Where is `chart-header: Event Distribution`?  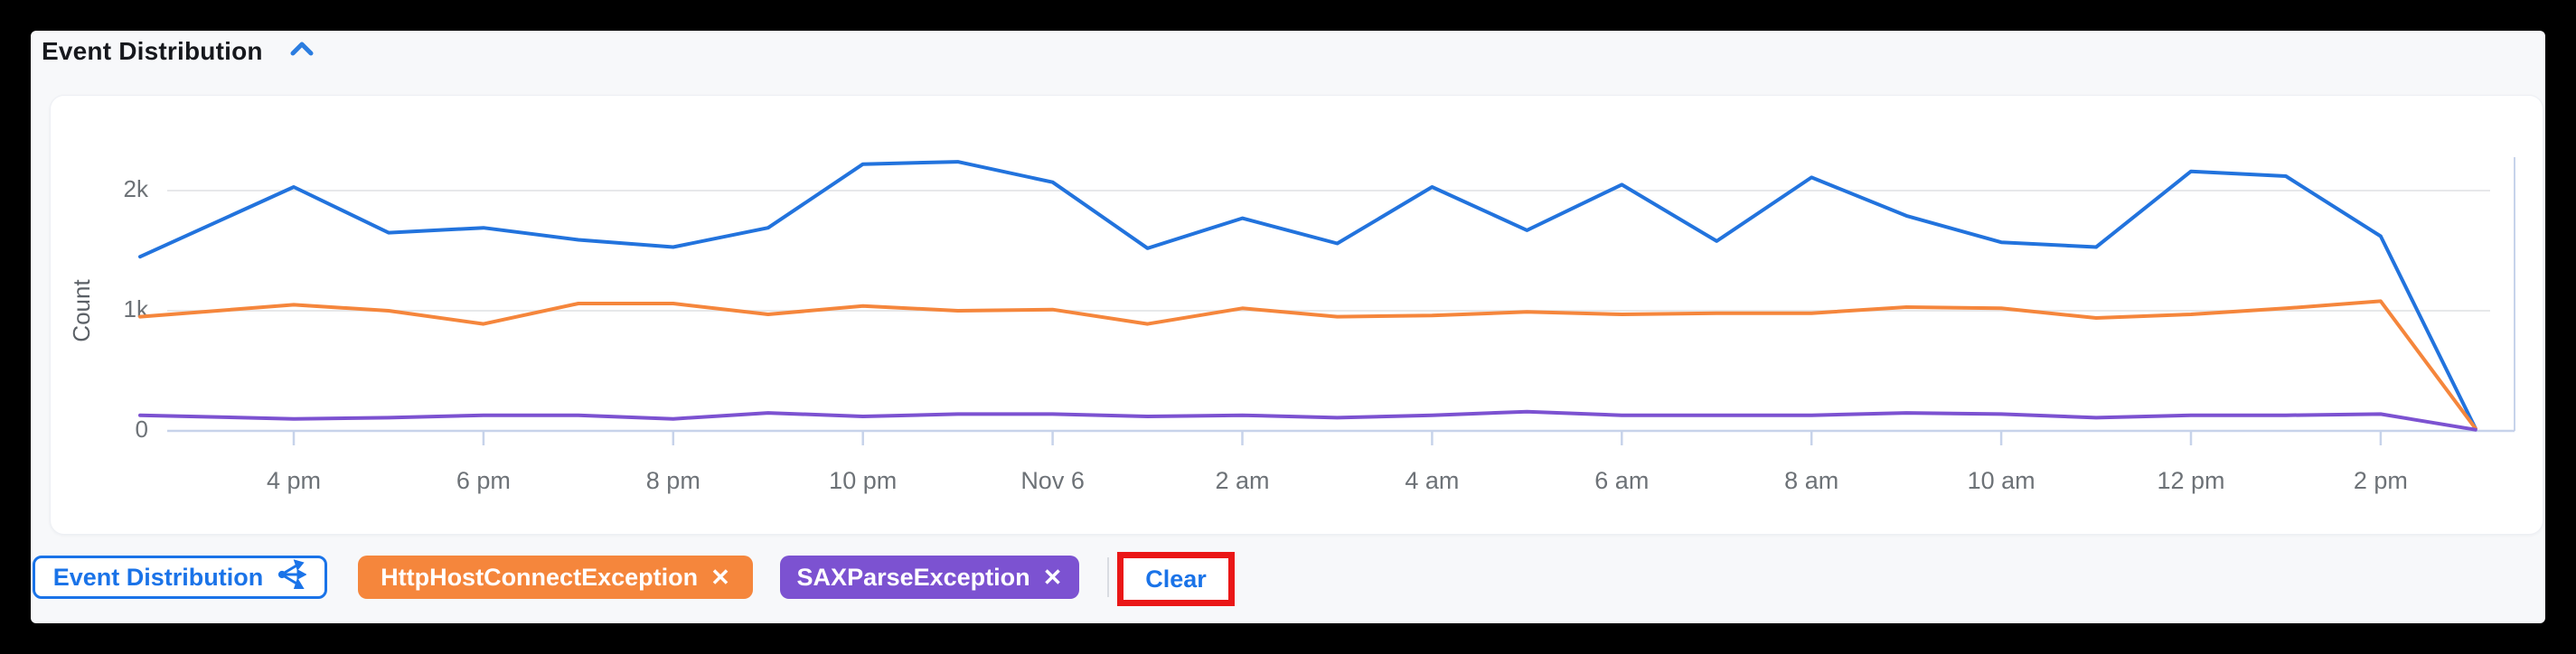 chart-header: Event Distribution is located at coordinates (179, 52).